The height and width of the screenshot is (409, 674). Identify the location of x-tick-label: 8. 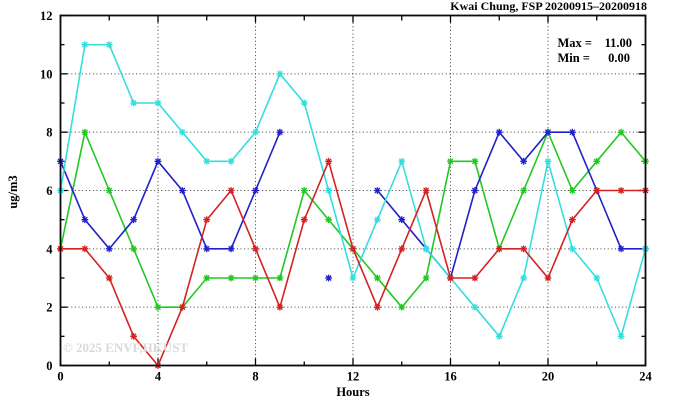
(255, 377).